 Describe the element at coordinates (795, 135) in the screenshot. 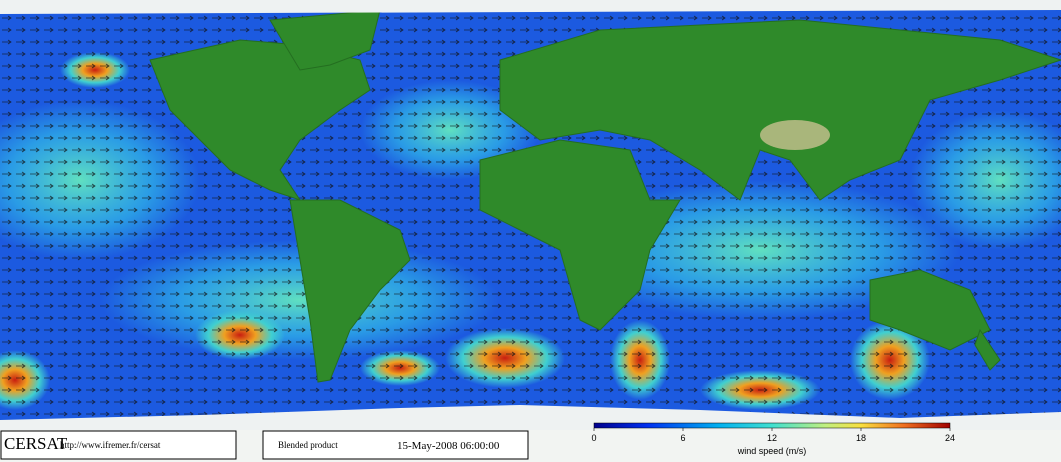

I see `plateau` at that location.